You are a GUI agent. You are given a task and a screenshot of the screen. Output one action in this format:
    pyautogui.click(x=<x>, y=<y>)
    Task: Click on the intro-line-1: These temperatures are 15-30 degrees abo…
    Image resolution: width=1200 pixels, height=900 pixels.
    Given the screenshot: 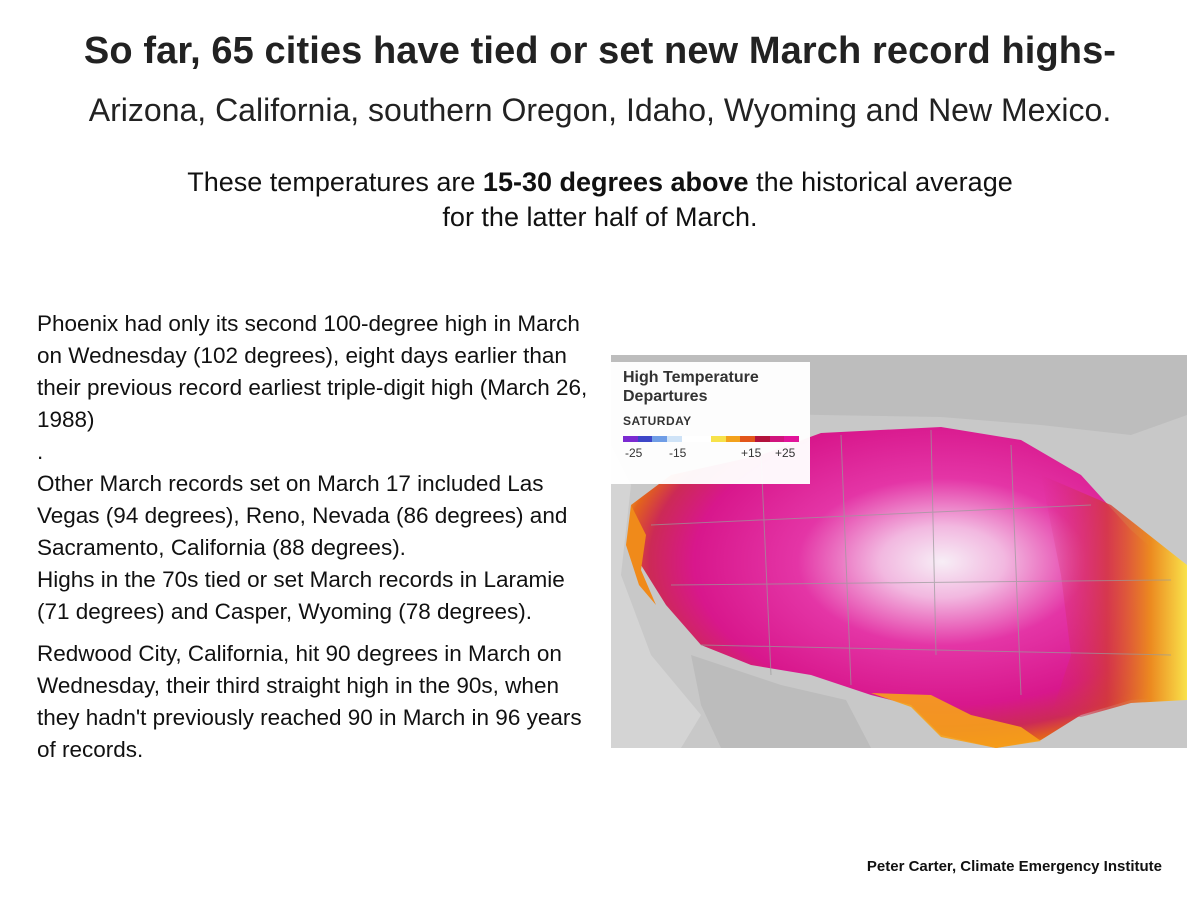 What is the action you would take?
    pyautogui.click(x=600, y=182)
    